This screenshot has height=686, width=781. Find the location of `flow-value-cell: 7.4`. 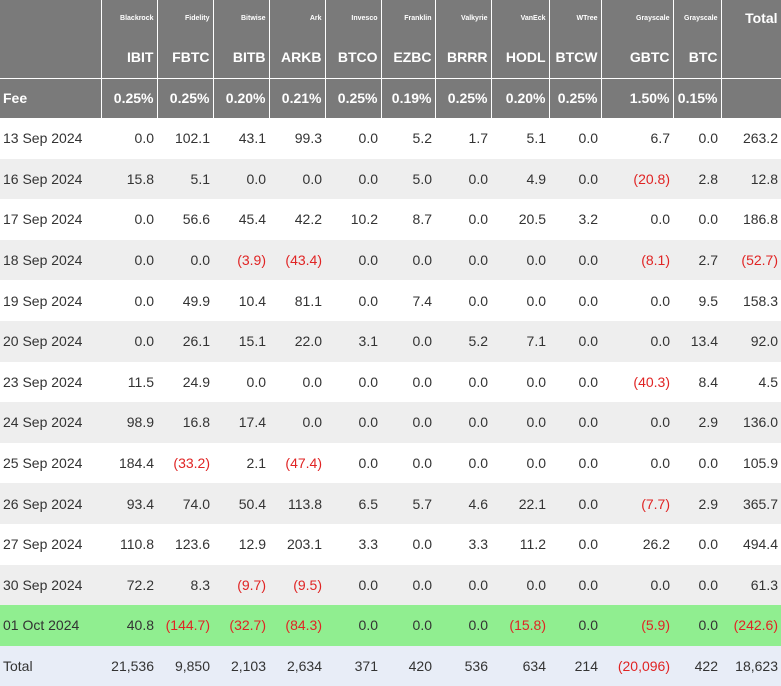

flow-value-cell: 7.4 is located at coordinates (422, 300).